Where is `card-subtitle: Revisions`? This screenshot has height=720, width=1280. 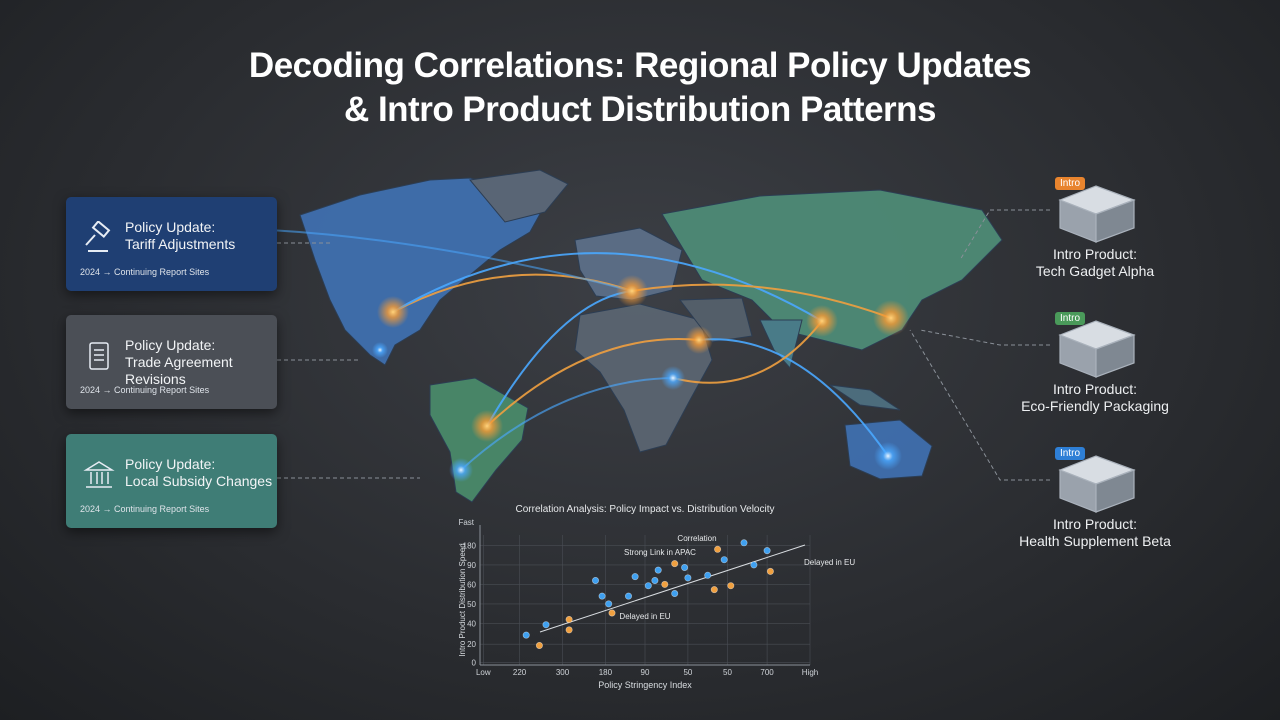
card-subtitle: Revisions is located at coordinates (155, 379).